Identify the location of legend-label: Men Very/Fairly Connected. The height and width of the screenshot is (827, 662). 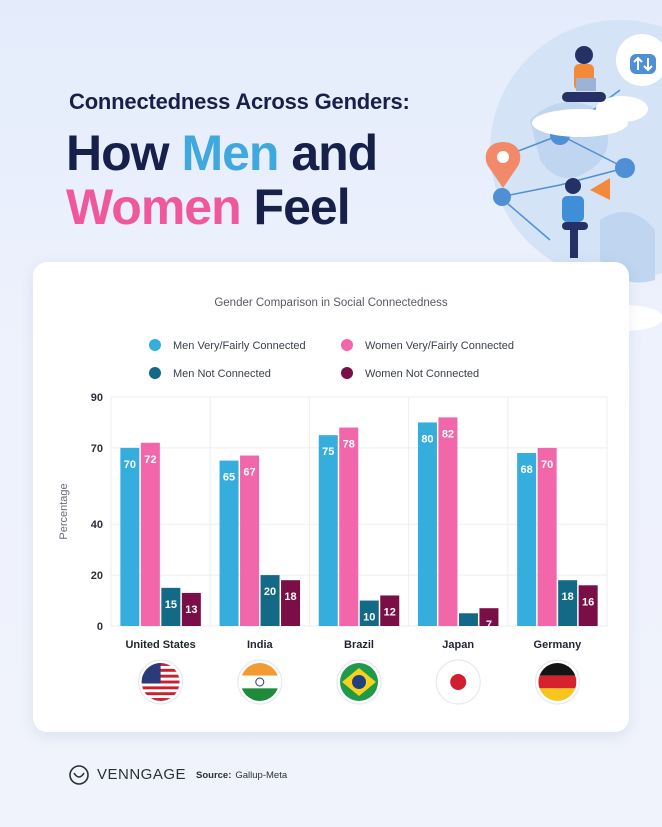
(239, 346).